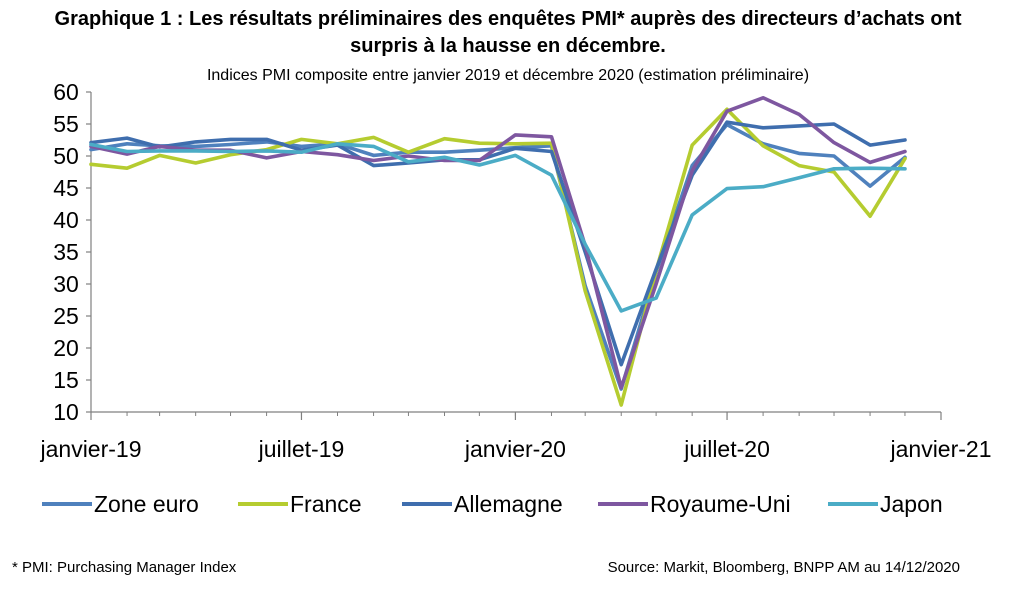 The height and width of the screenshot is (590, 1016). Describe the element at coordinates (66, 92) in the screenshot. I see `y-tick-label: 60` at that location.